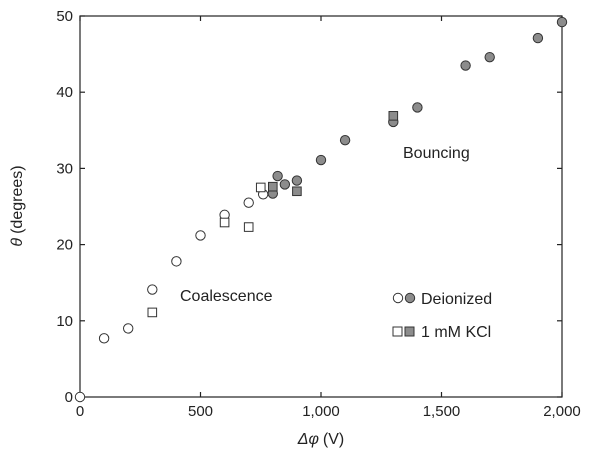  Describe the element at coordinates (456, 299) in the screenshot. I see `legend-label-deionized: Deionized` at that location.